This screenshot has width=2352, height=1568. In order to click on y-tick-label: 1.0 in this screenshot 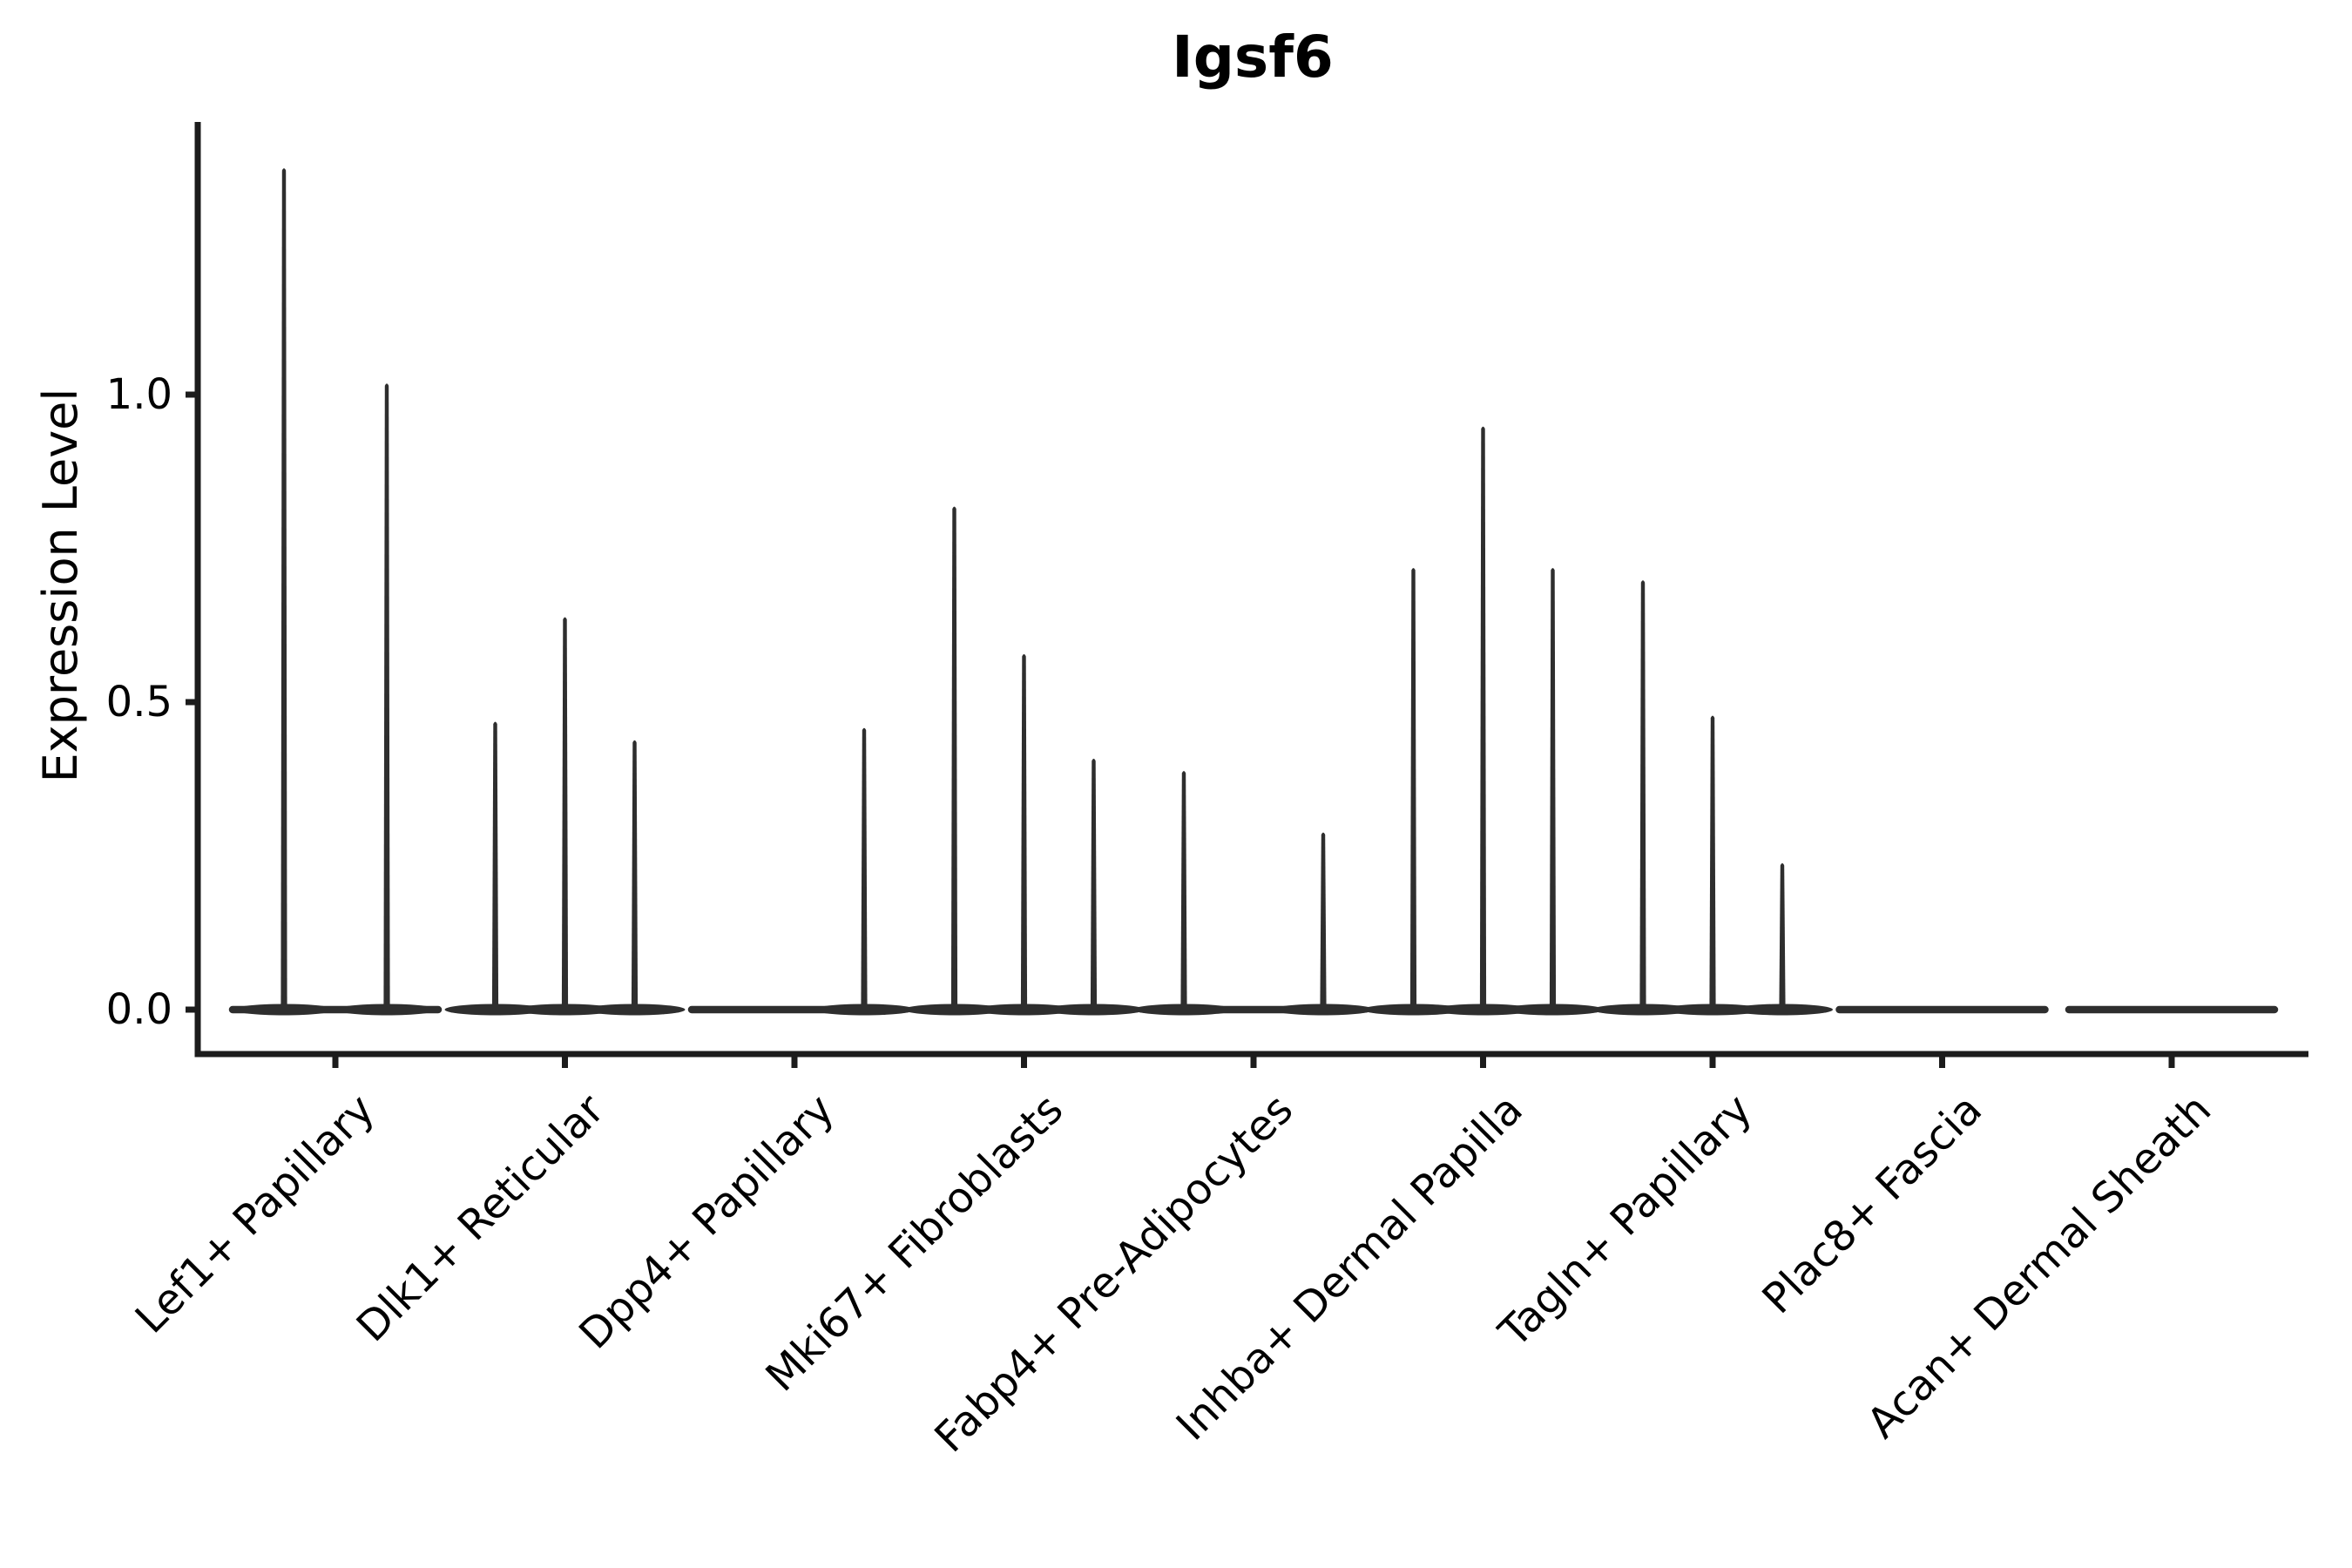, I will do `click(138, 394)`.